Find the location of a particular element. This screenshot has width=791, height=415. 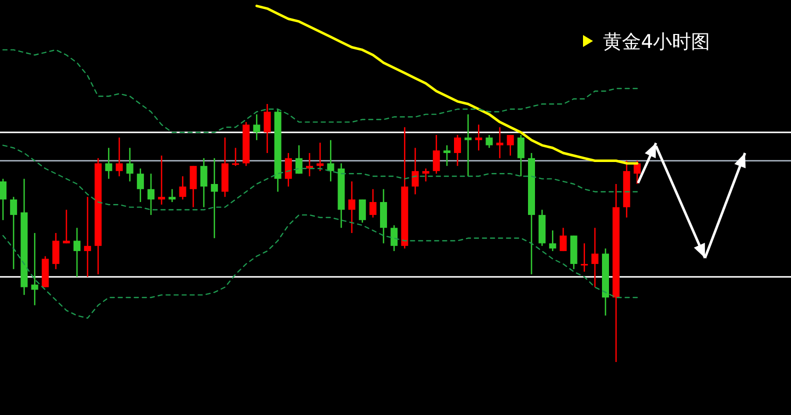

chart-title: 黄金4小时图 is located at coordinates (656, 42).